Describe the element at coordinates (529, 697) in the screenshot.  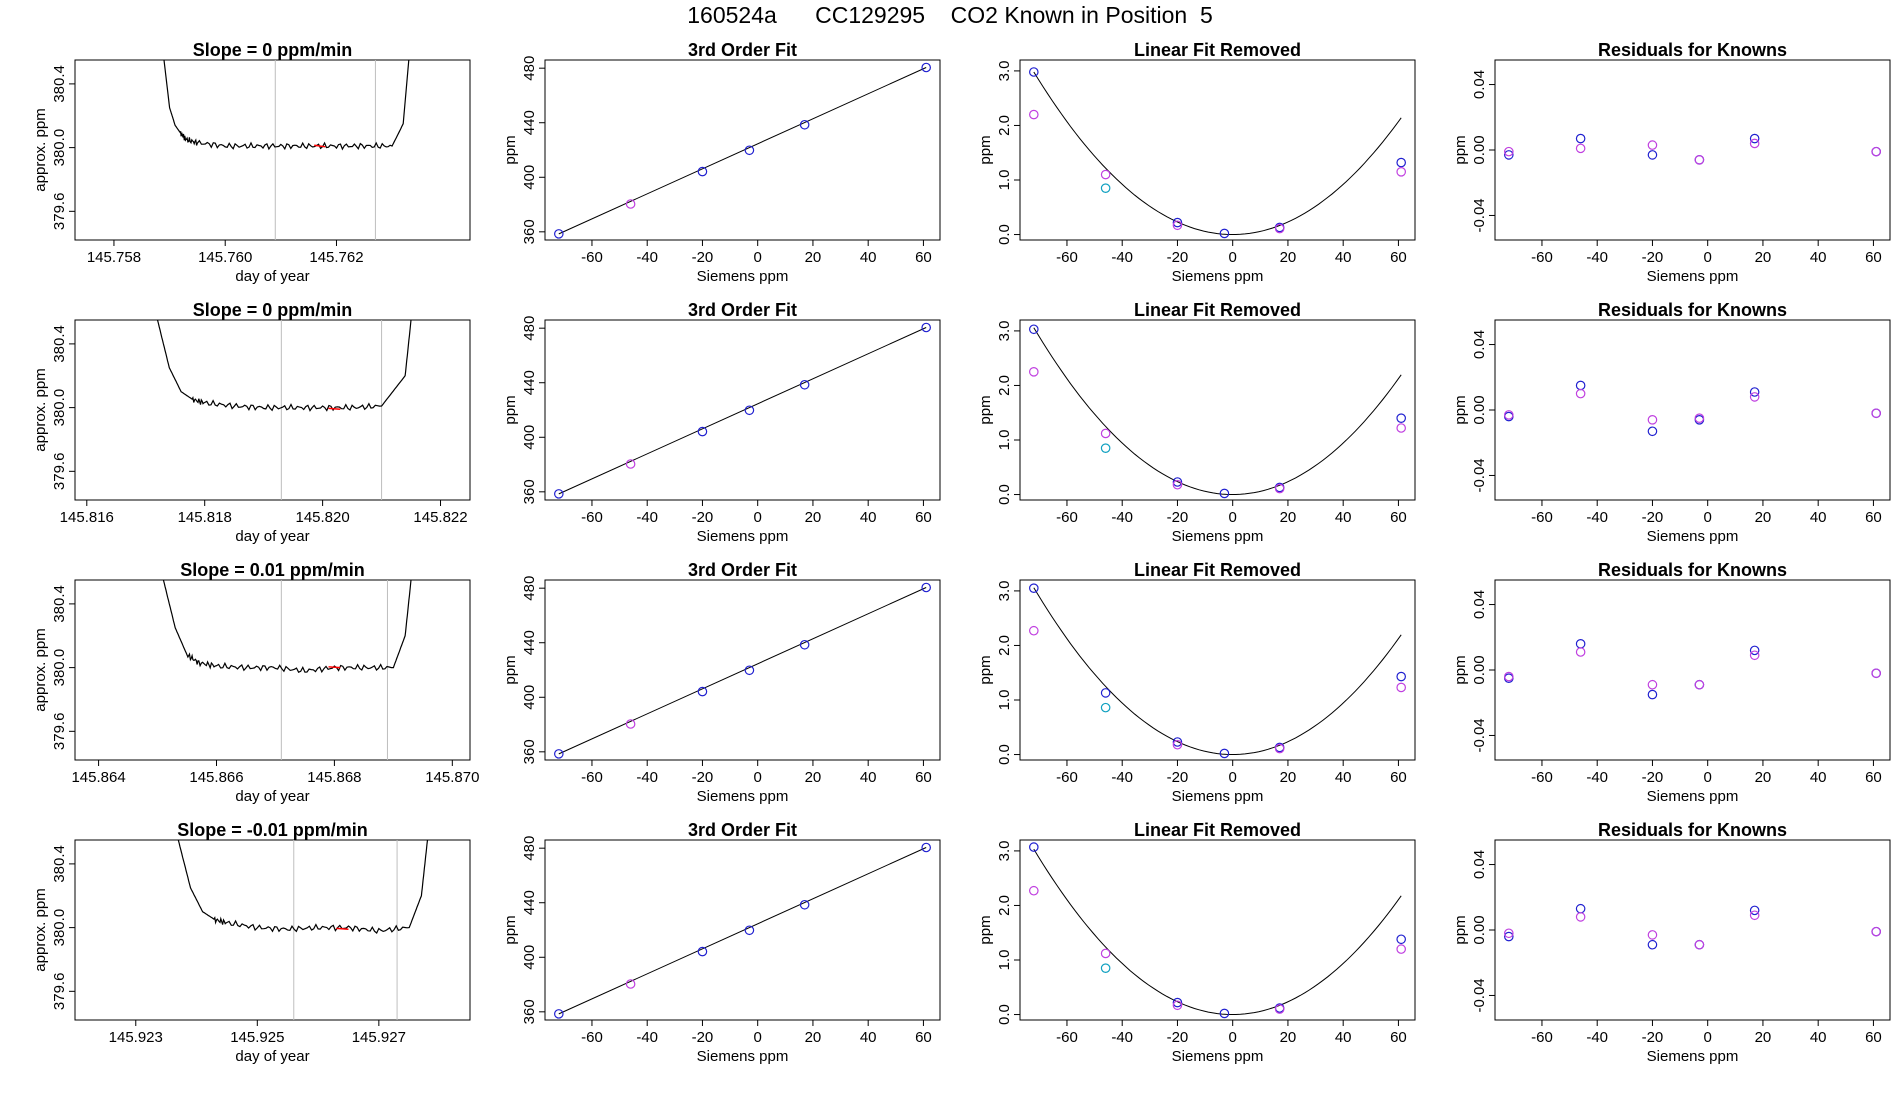
I see `y-tick-label: 400` at that location.